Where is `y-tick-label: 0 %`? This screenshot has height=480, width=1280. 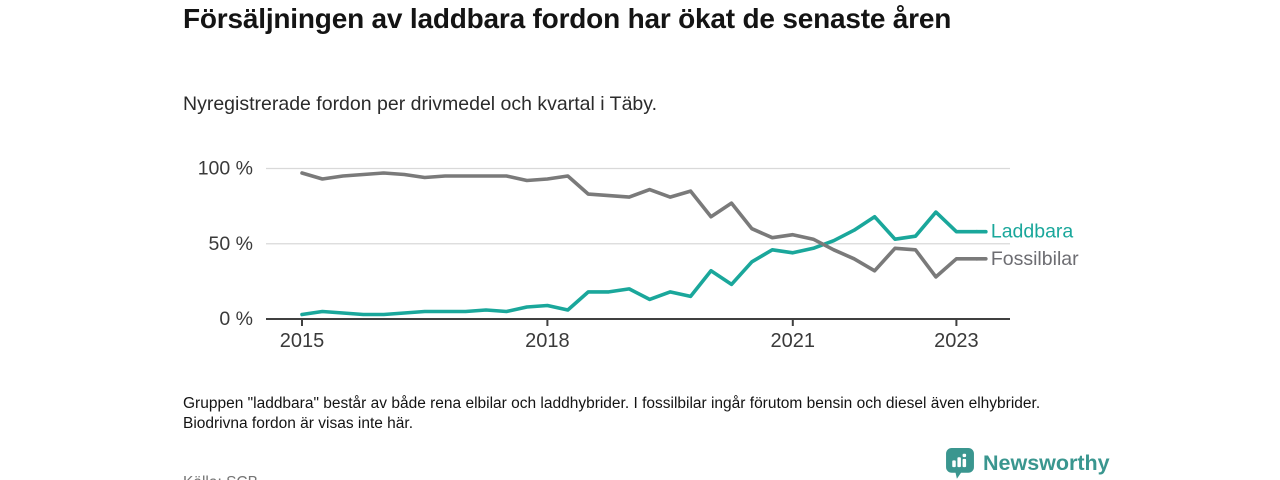
y-tick-label: 0 % is located at coordinates (236, 319).